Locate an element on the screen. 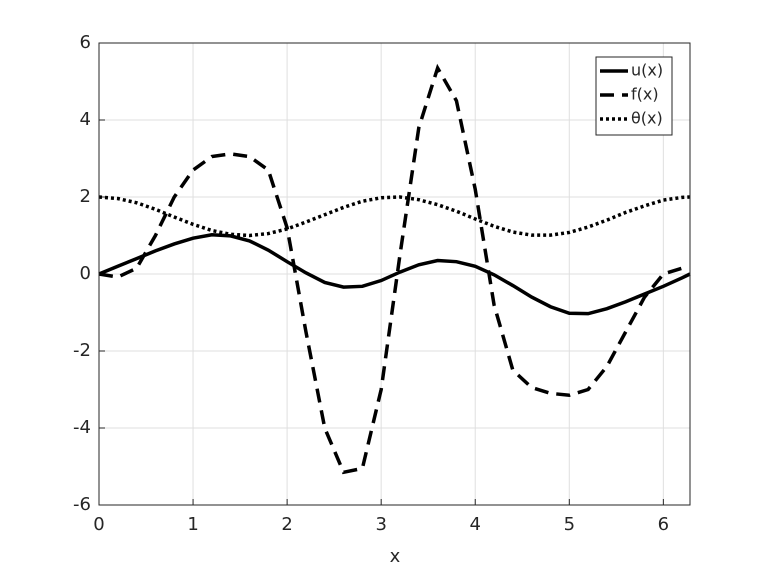 The image size is (763, 571). x-tick-label: 3 is located at coordinates (380, 524).